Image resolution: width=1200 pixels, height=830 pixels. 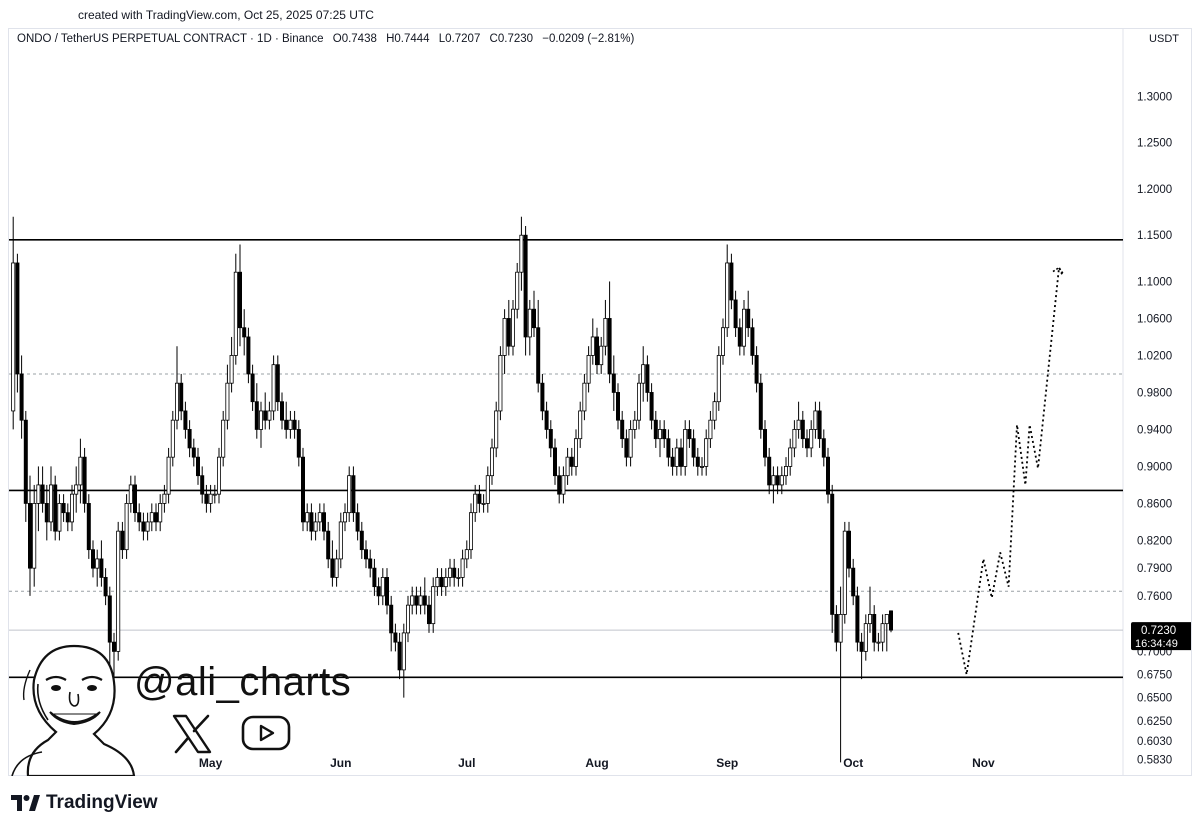 What do you see at coordinates (192, 734) in the screenshot?
I see `x-logo-icon` at bounding box center [192, 734].